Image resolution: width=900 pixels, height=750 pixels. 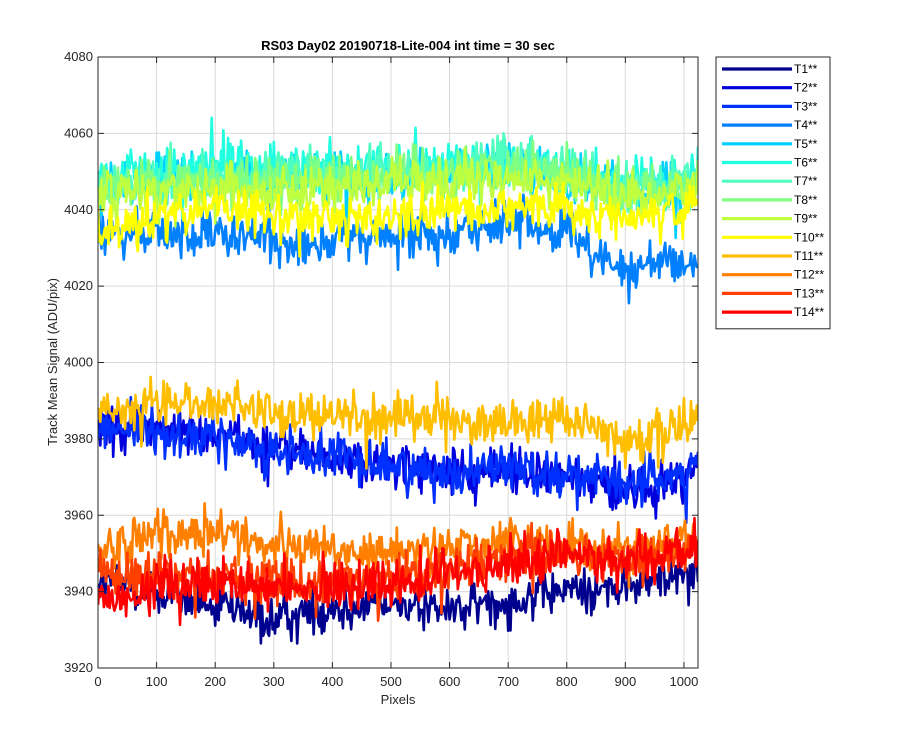 I want to click on legend-label: T11**, so click(x=808, y=256).